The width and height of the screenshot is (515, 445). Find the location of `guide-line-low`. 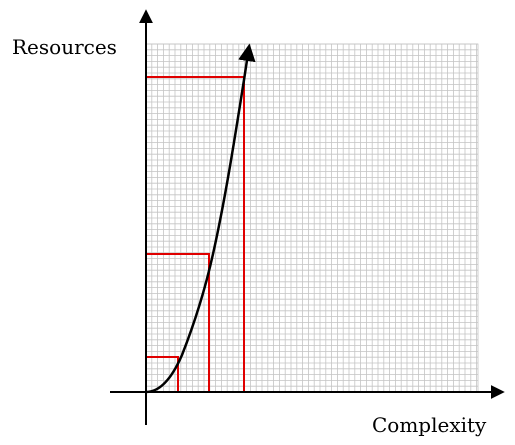

guide-line-low is located at coordinates (162, 374).